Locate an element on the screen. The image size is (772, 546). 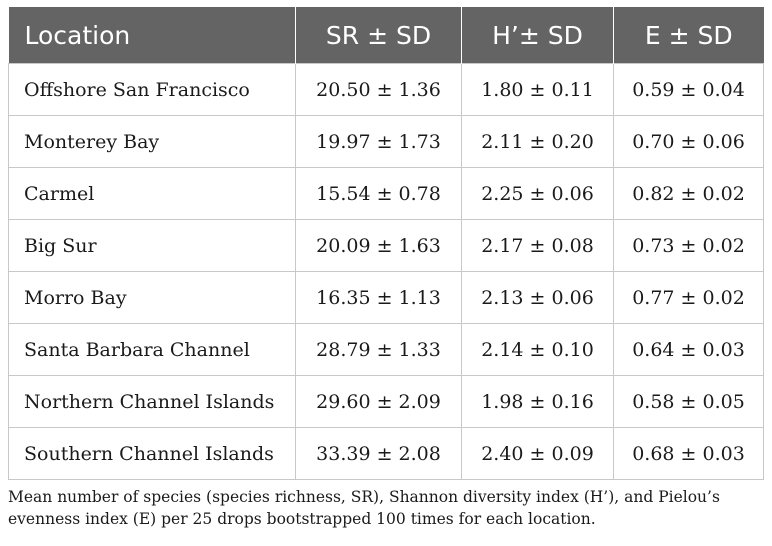
table-header: Location SR ± SD H’± SD E ± SD is located at coordinates (386, 35).